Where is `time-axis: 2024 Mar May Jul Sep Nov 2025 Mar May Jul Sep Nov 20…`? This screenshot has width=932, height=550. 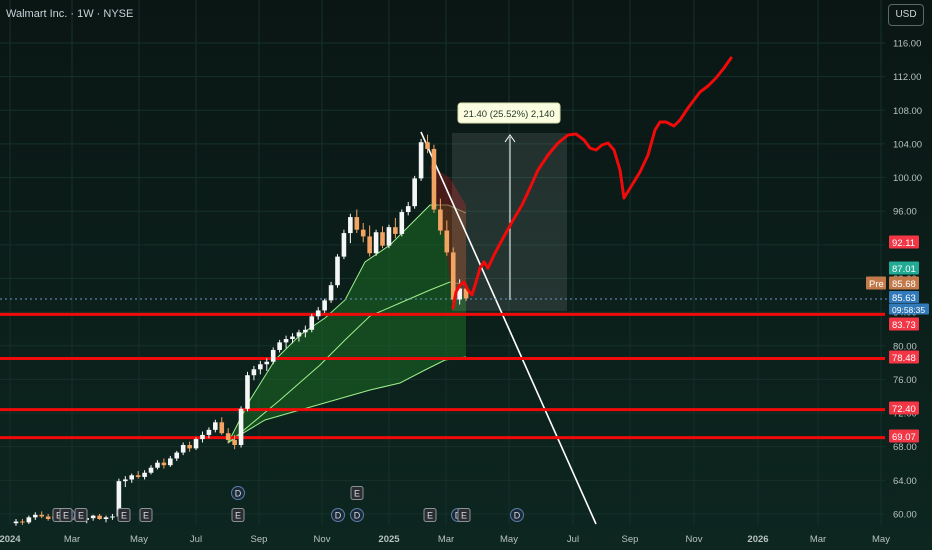
time-axis: 2024 Mar May Jul Sep Nov 2025 Mar May Jul Sep Nov 20… is located at coordinates (445, 539).